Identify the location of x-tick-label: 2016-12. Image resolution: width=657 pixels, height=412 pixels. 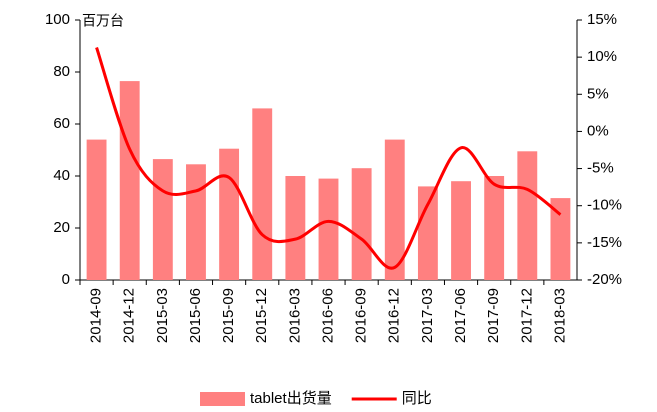
(394, 315).